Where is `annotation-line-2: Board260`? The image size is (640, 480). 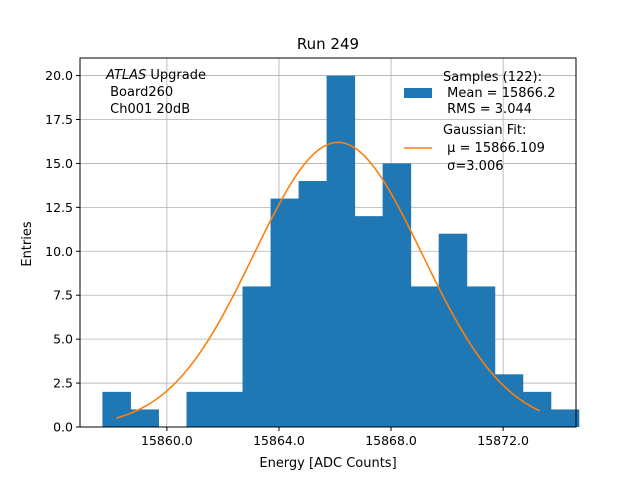 annotation-line-2: Board260 is located at coordinates (139, 92).